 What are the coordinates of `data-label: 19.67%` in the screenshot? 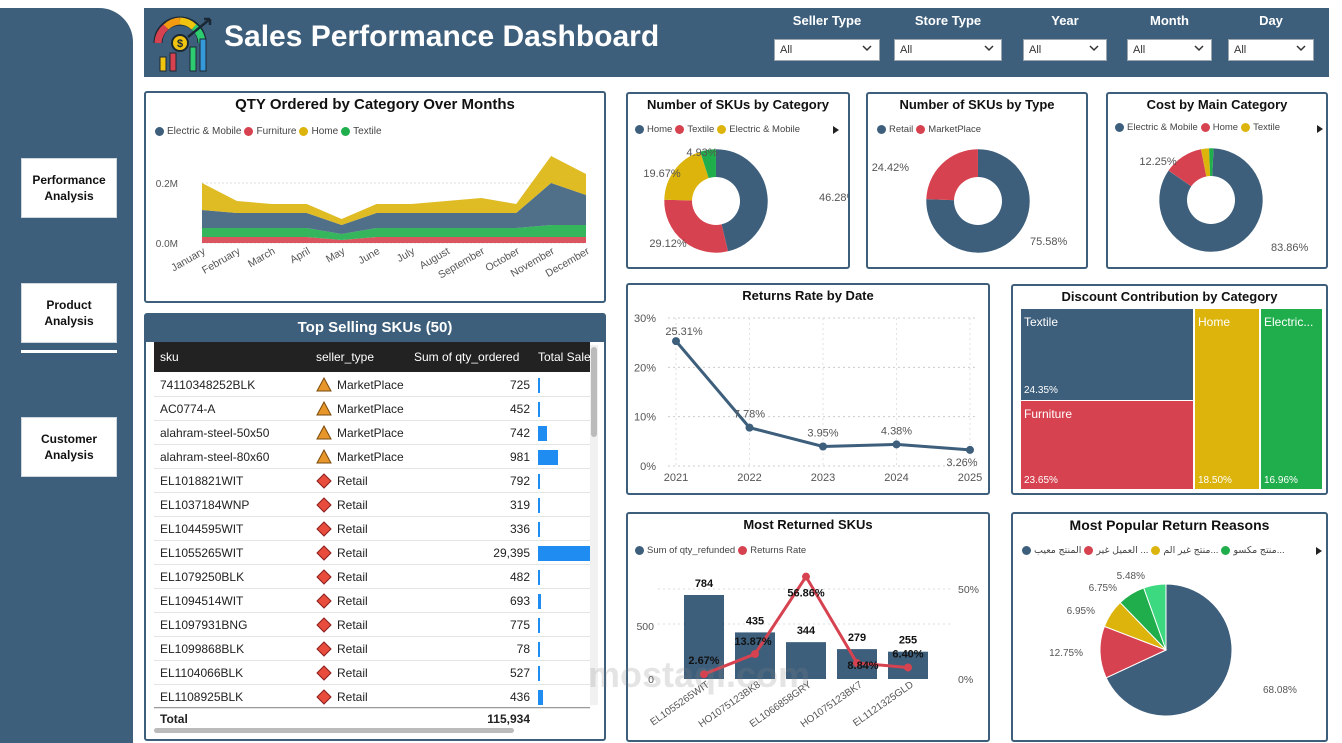 It's located at (662, 174).